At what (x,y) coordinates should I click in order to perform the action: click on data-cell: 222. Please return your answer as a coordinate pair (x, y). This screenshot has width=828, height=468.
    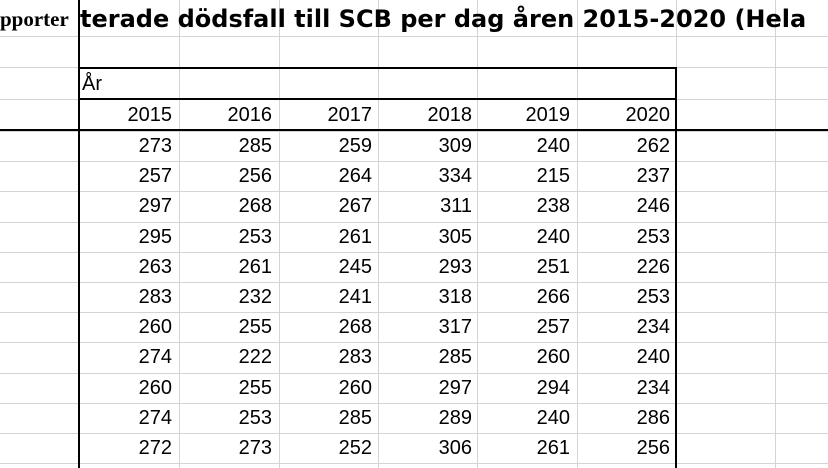
    Looking at the image, I should click on (255, 357).